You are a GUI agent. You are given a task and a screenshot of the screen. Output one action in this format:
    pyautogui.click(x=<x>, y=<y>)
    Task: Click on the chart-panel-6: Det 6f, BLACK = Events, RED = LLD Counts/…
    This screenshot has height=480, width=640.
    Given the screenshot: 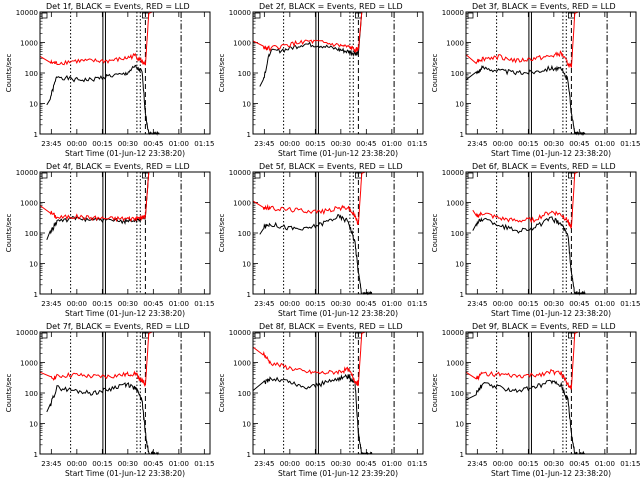 What is the action you would take?
    pyautogui.click(x=535, y=240)
    